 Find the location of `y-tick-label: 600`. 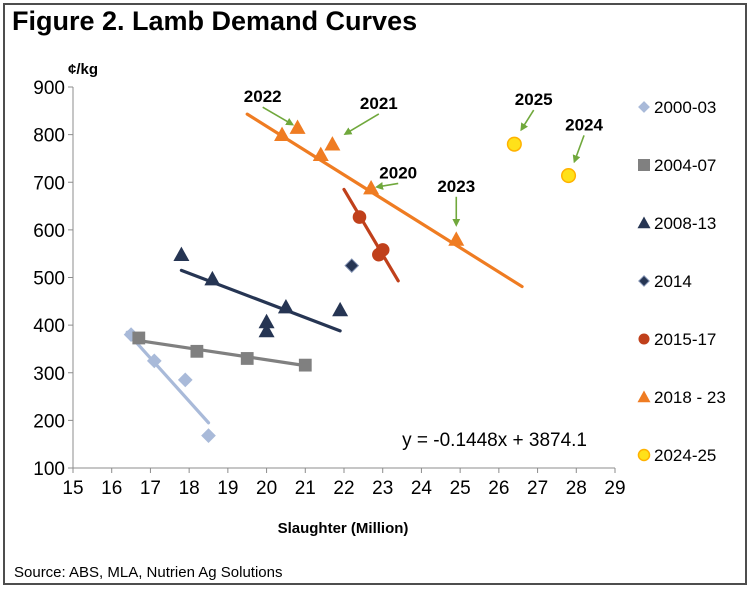

y-tick-label: 600 is located at coordinates (49, 231).